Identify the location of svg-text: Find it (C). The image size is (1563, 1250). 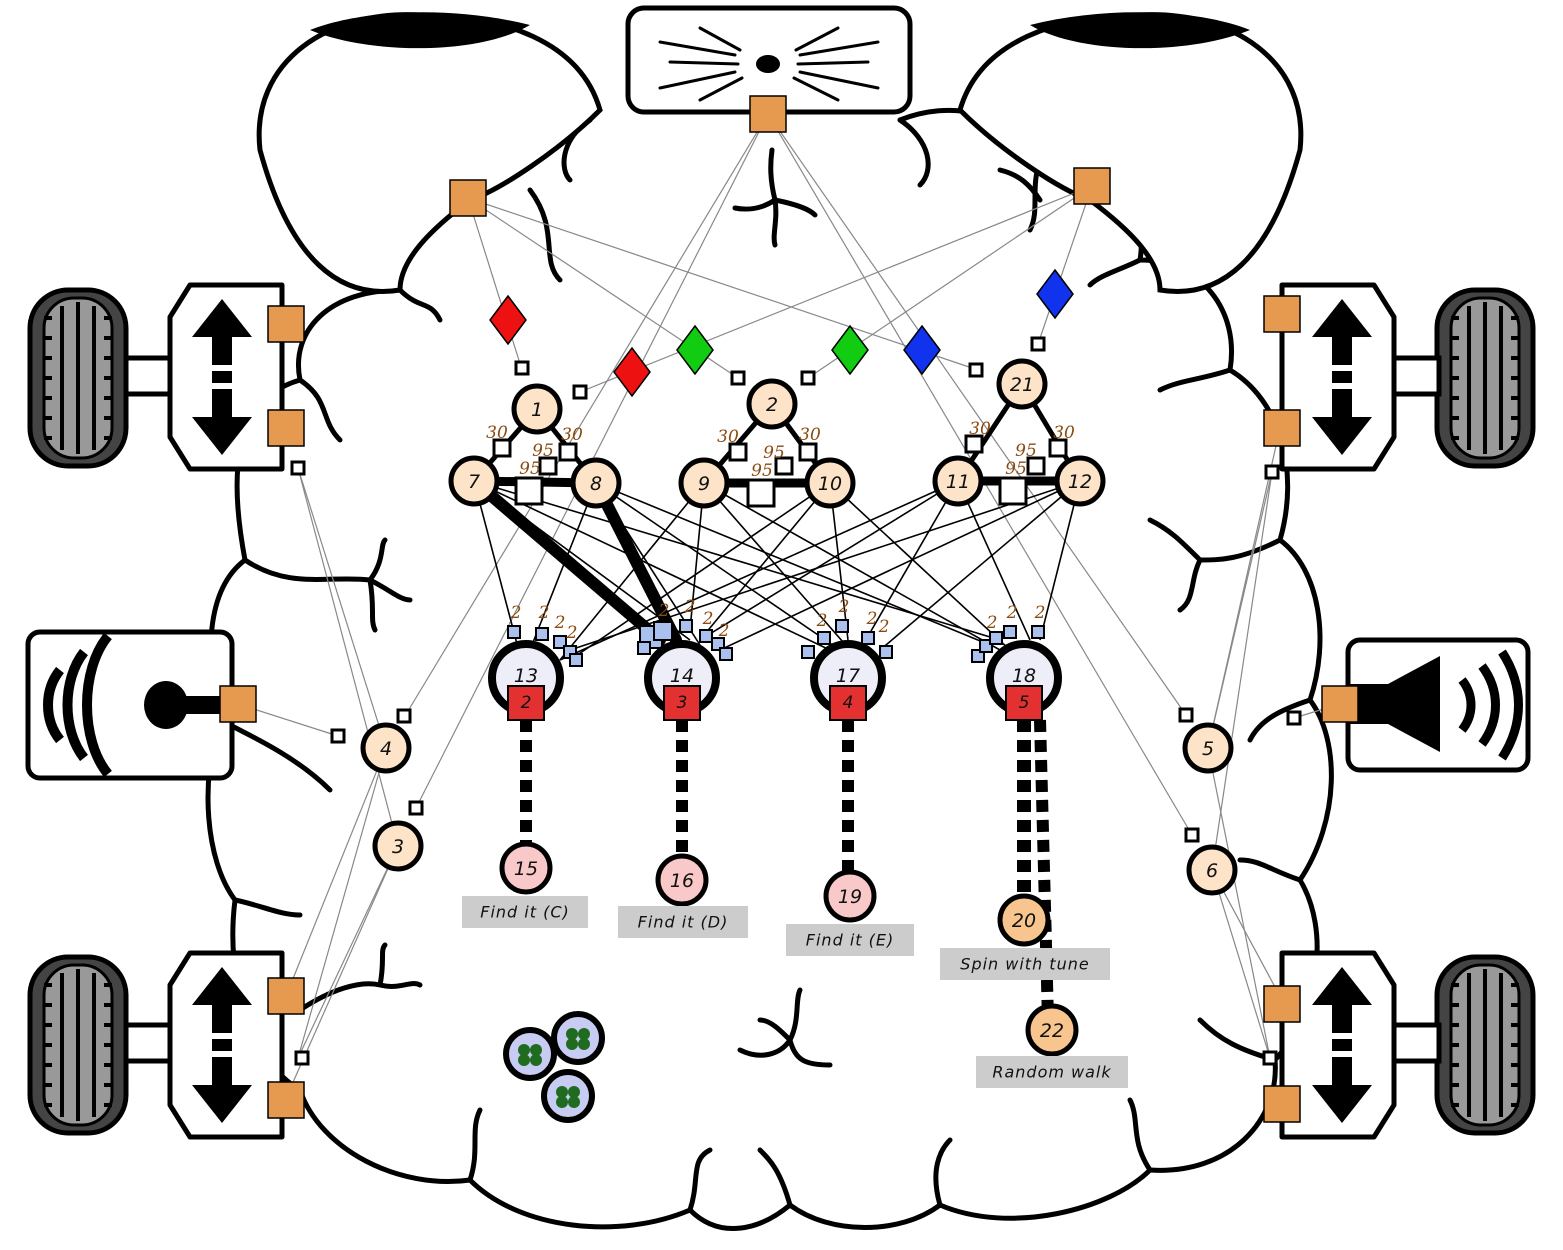
(525, 912).